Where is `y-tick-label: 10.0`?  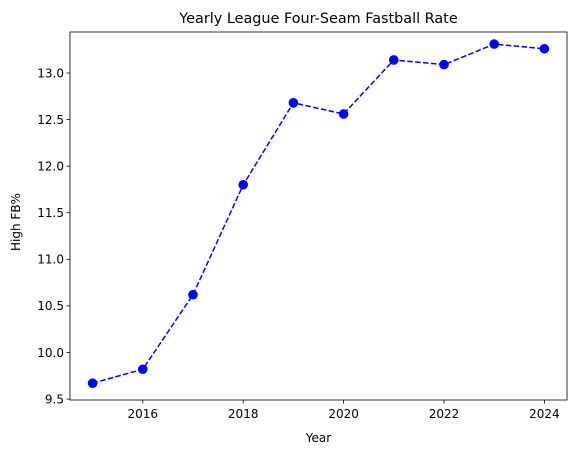 y-tick-label: 10.0 is located at coordinates (50, 353).